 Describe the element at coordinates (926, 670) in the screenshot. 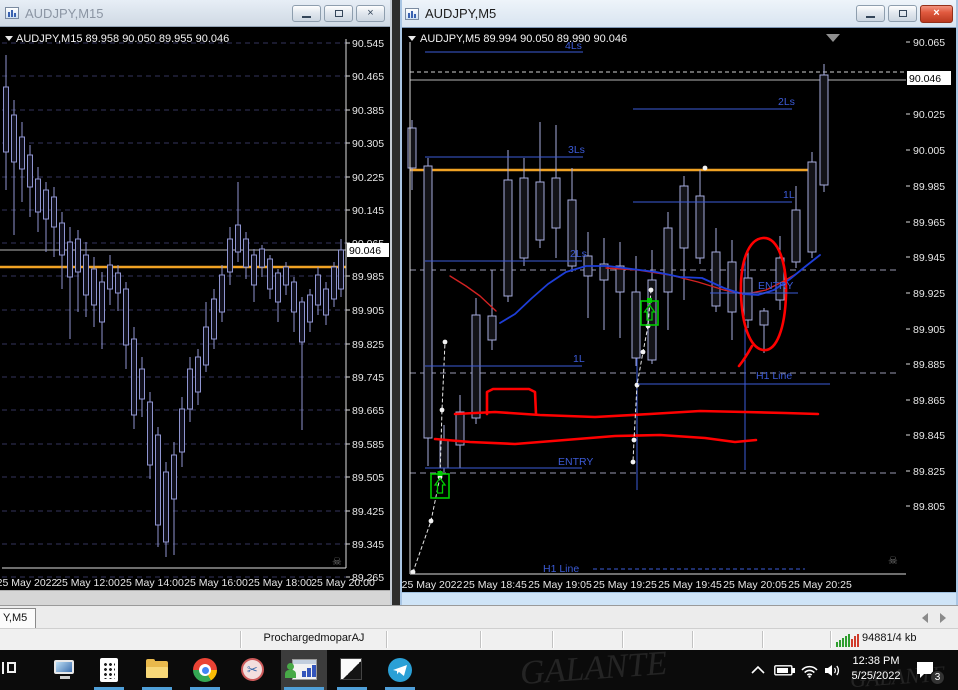

I see `action-center-icon` at that location.